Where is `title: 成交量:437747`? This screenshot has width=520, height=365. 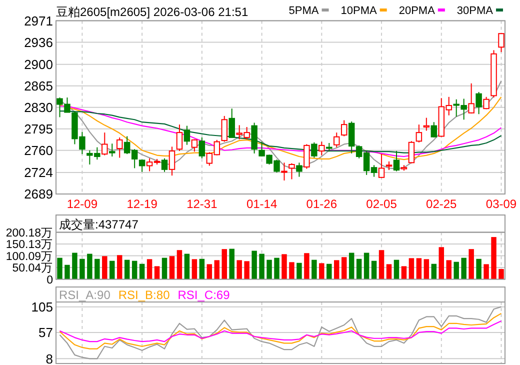
title: 成交量:437747 is located at coordinates (98, 224).